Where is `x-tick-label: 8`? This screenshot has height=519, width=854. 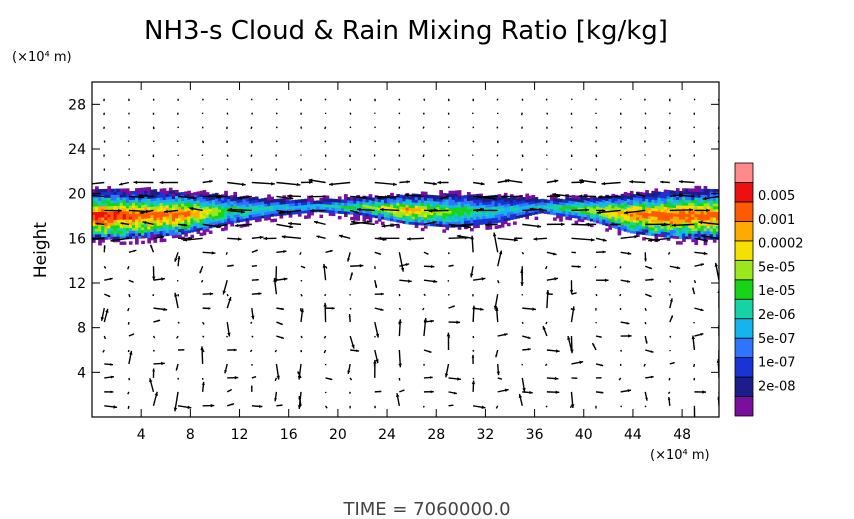
x-tick-label: 8 is located at coordinates (190, 435).